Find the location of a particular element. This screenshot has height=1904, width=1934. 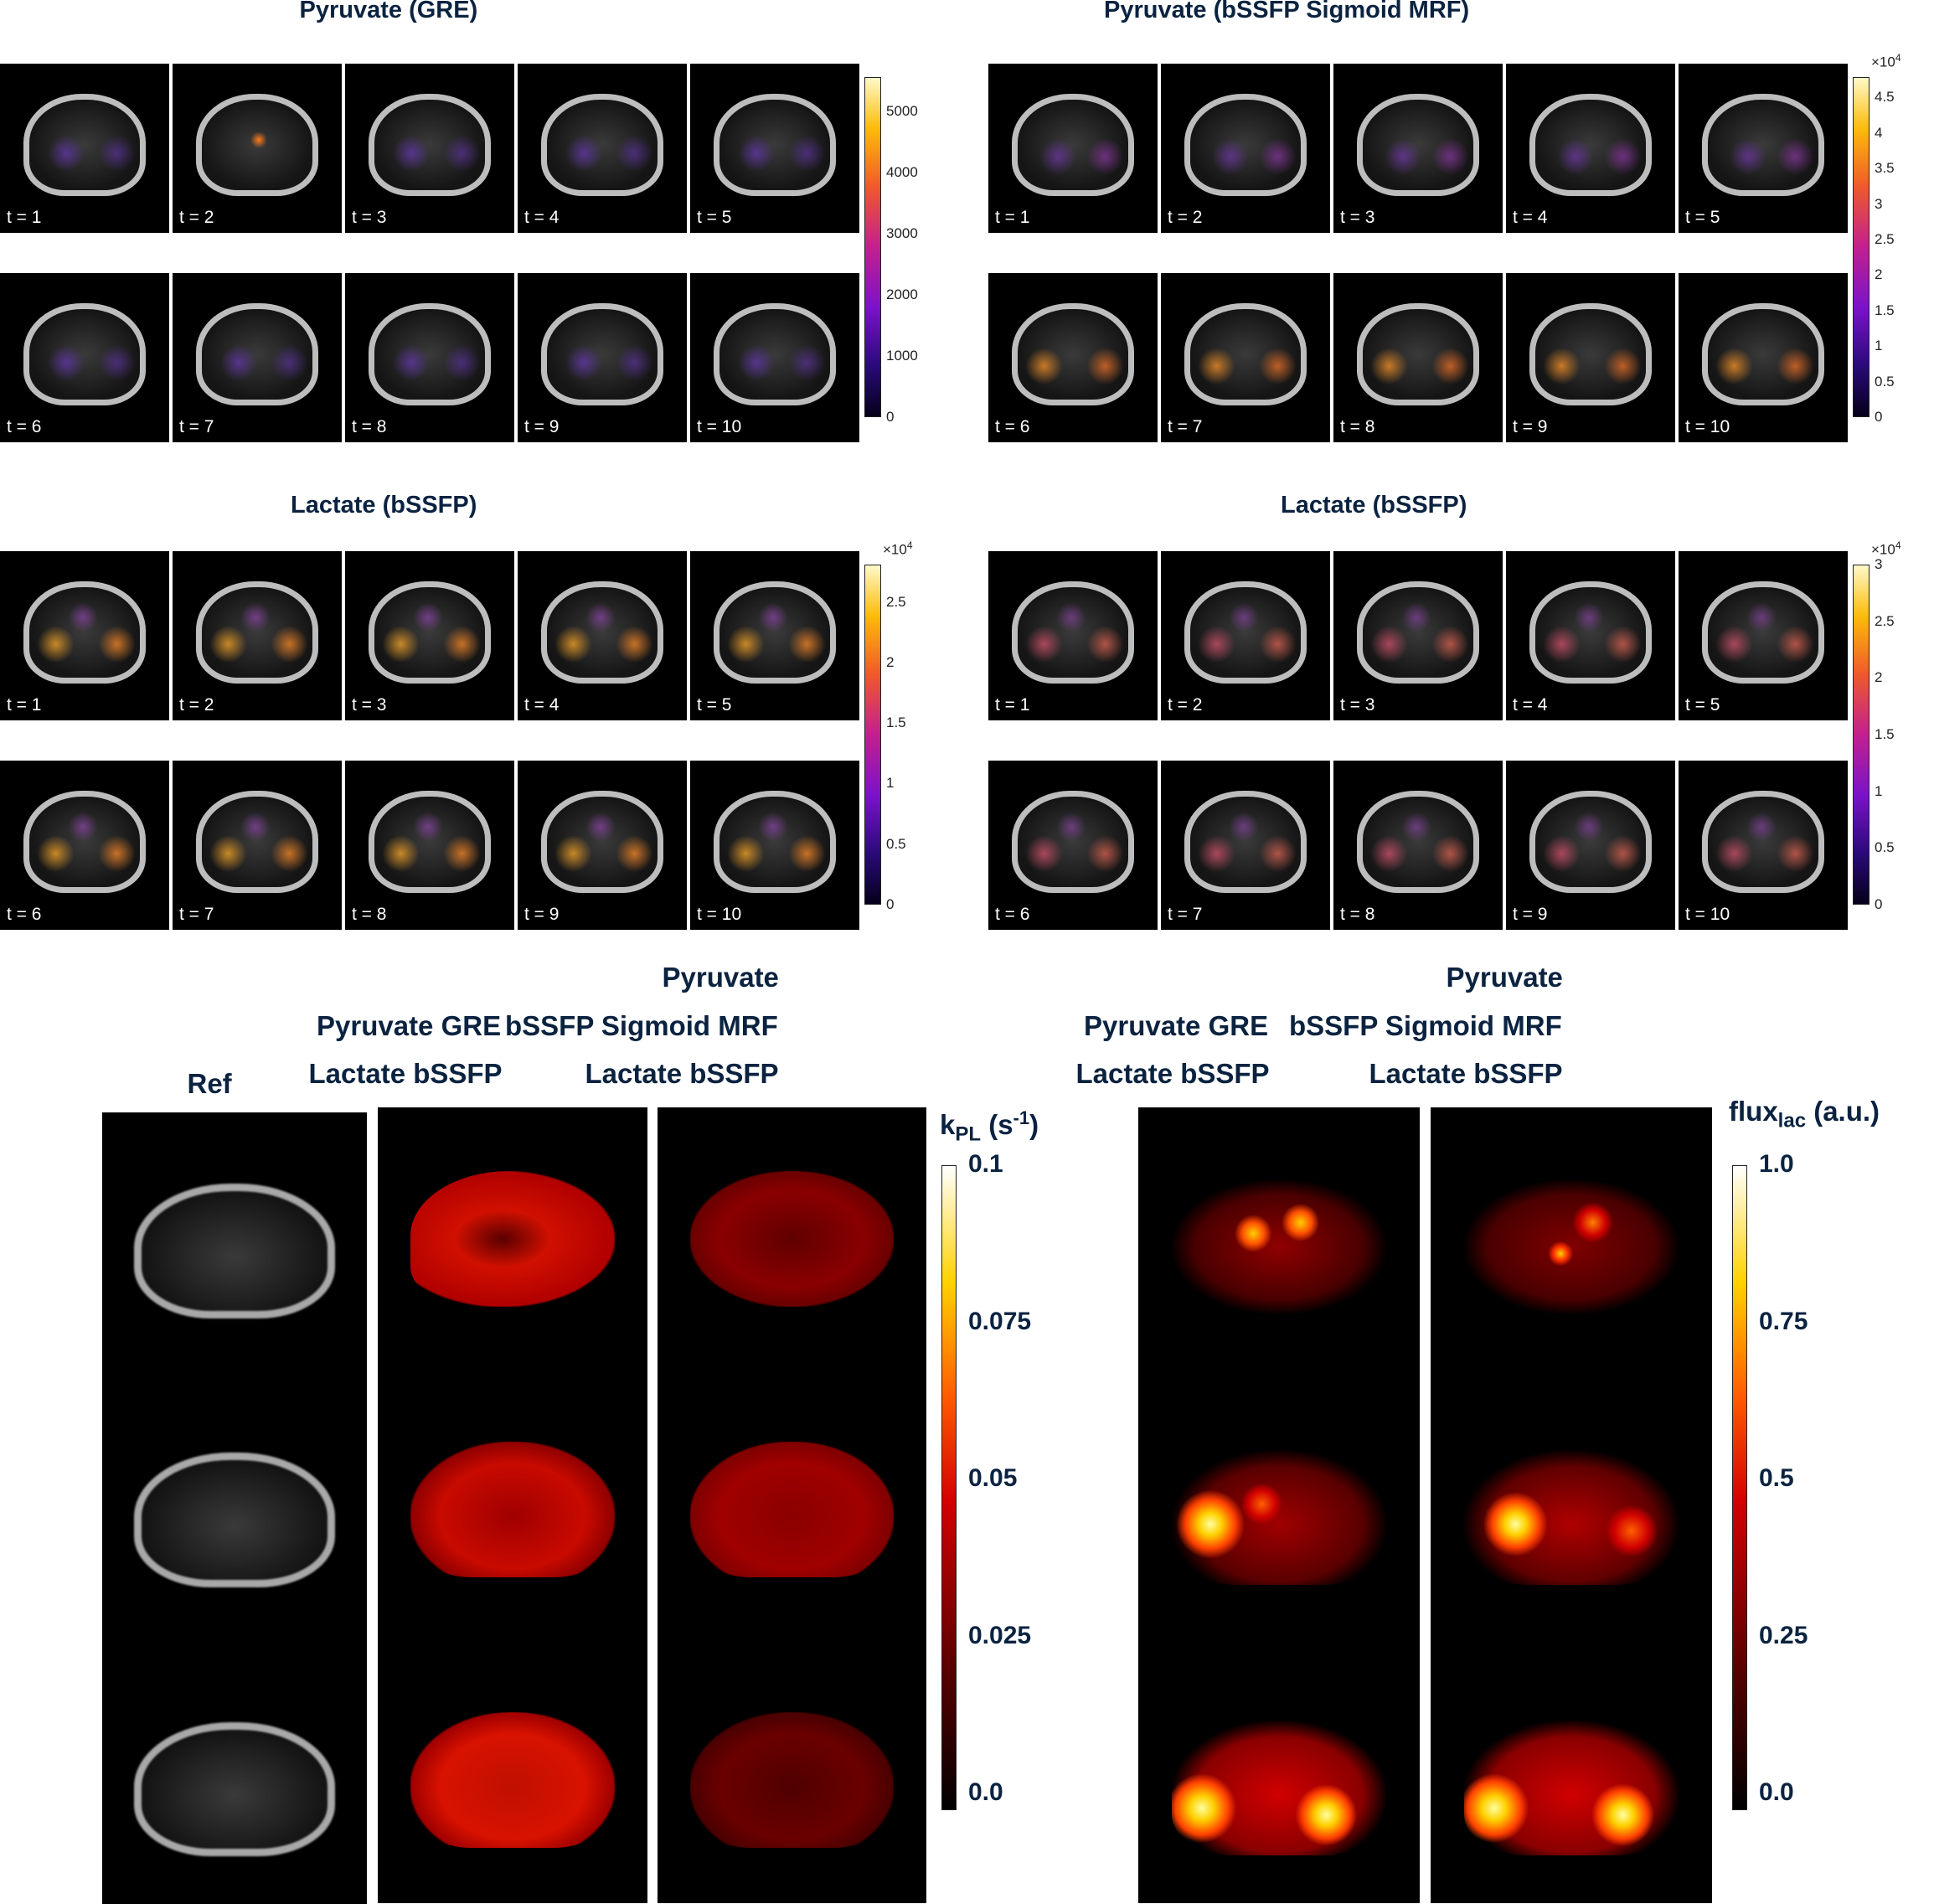

col4-line2: bSSFP Sigmoid MRF is located at coordinates (1426, 1025).